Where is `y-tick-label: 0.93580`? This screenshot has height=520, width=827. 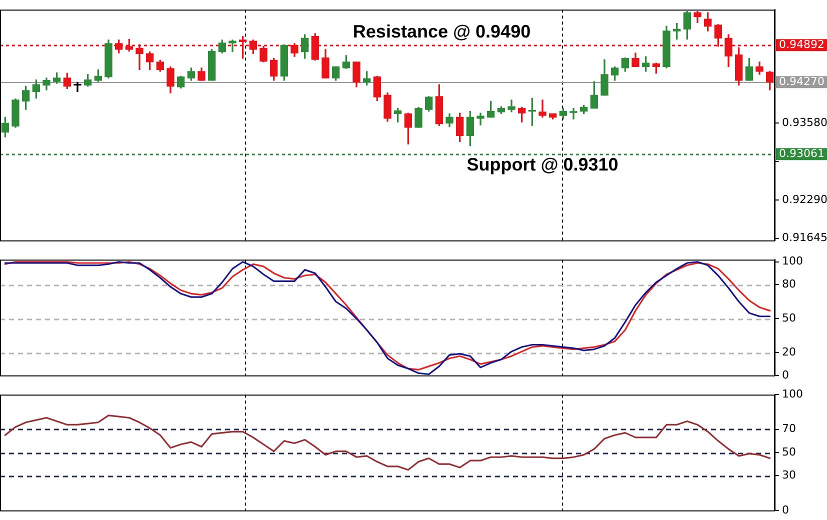 y-tick-label: 0.93580 is located at coordinates (804, 123).